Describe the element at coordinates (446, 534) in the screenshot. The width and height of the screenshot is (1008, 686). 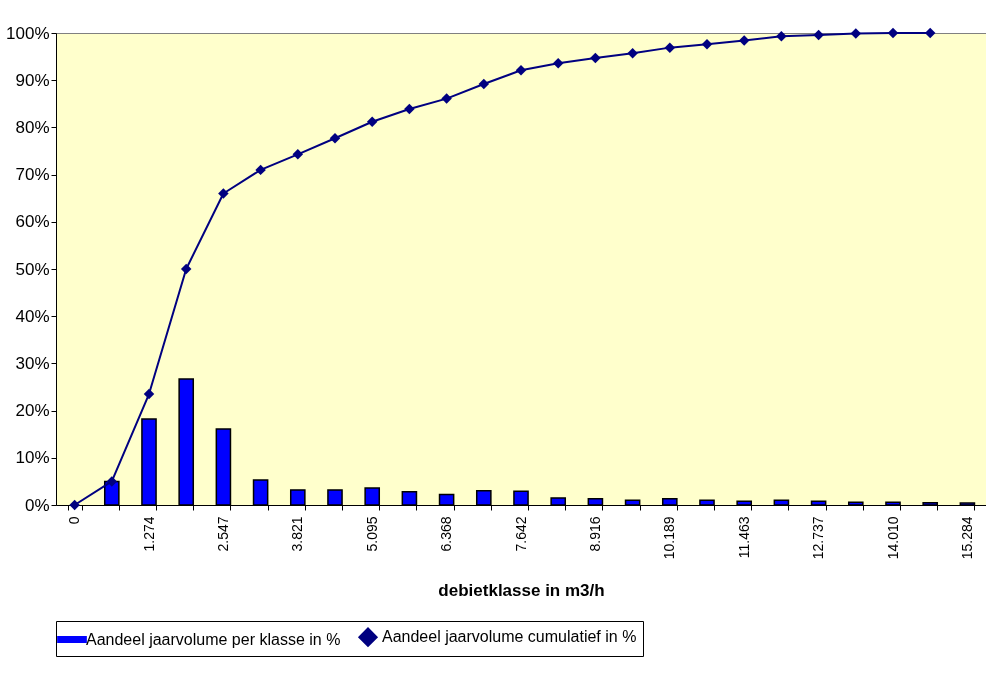
I see `x-tick-label: 6.368` at that location.